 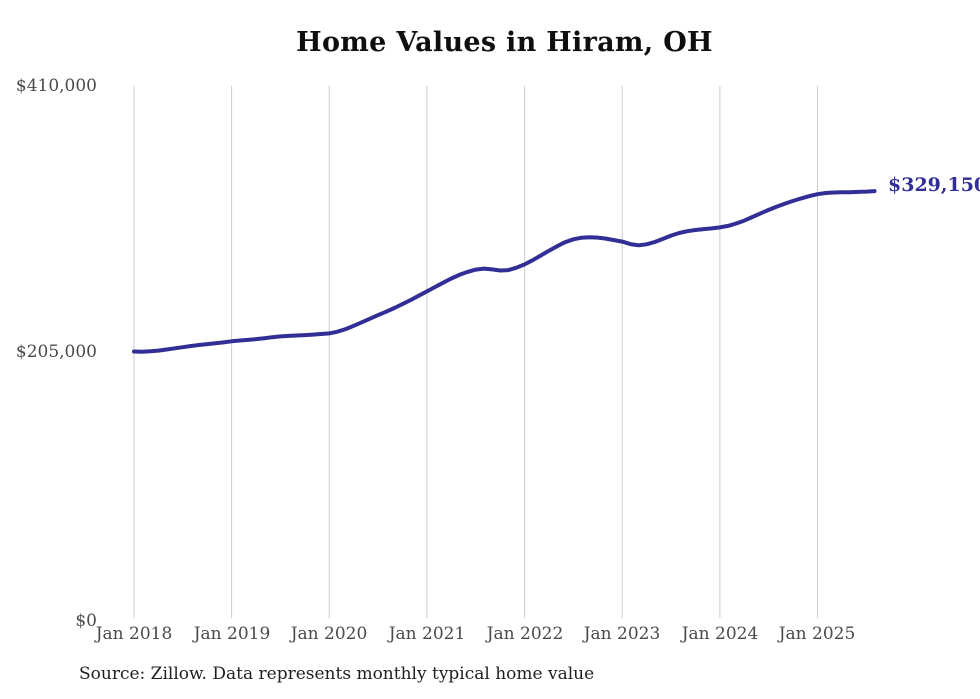 I want to click on x-tick-label-2024: Jan 2024, so click(x=720, y=634).